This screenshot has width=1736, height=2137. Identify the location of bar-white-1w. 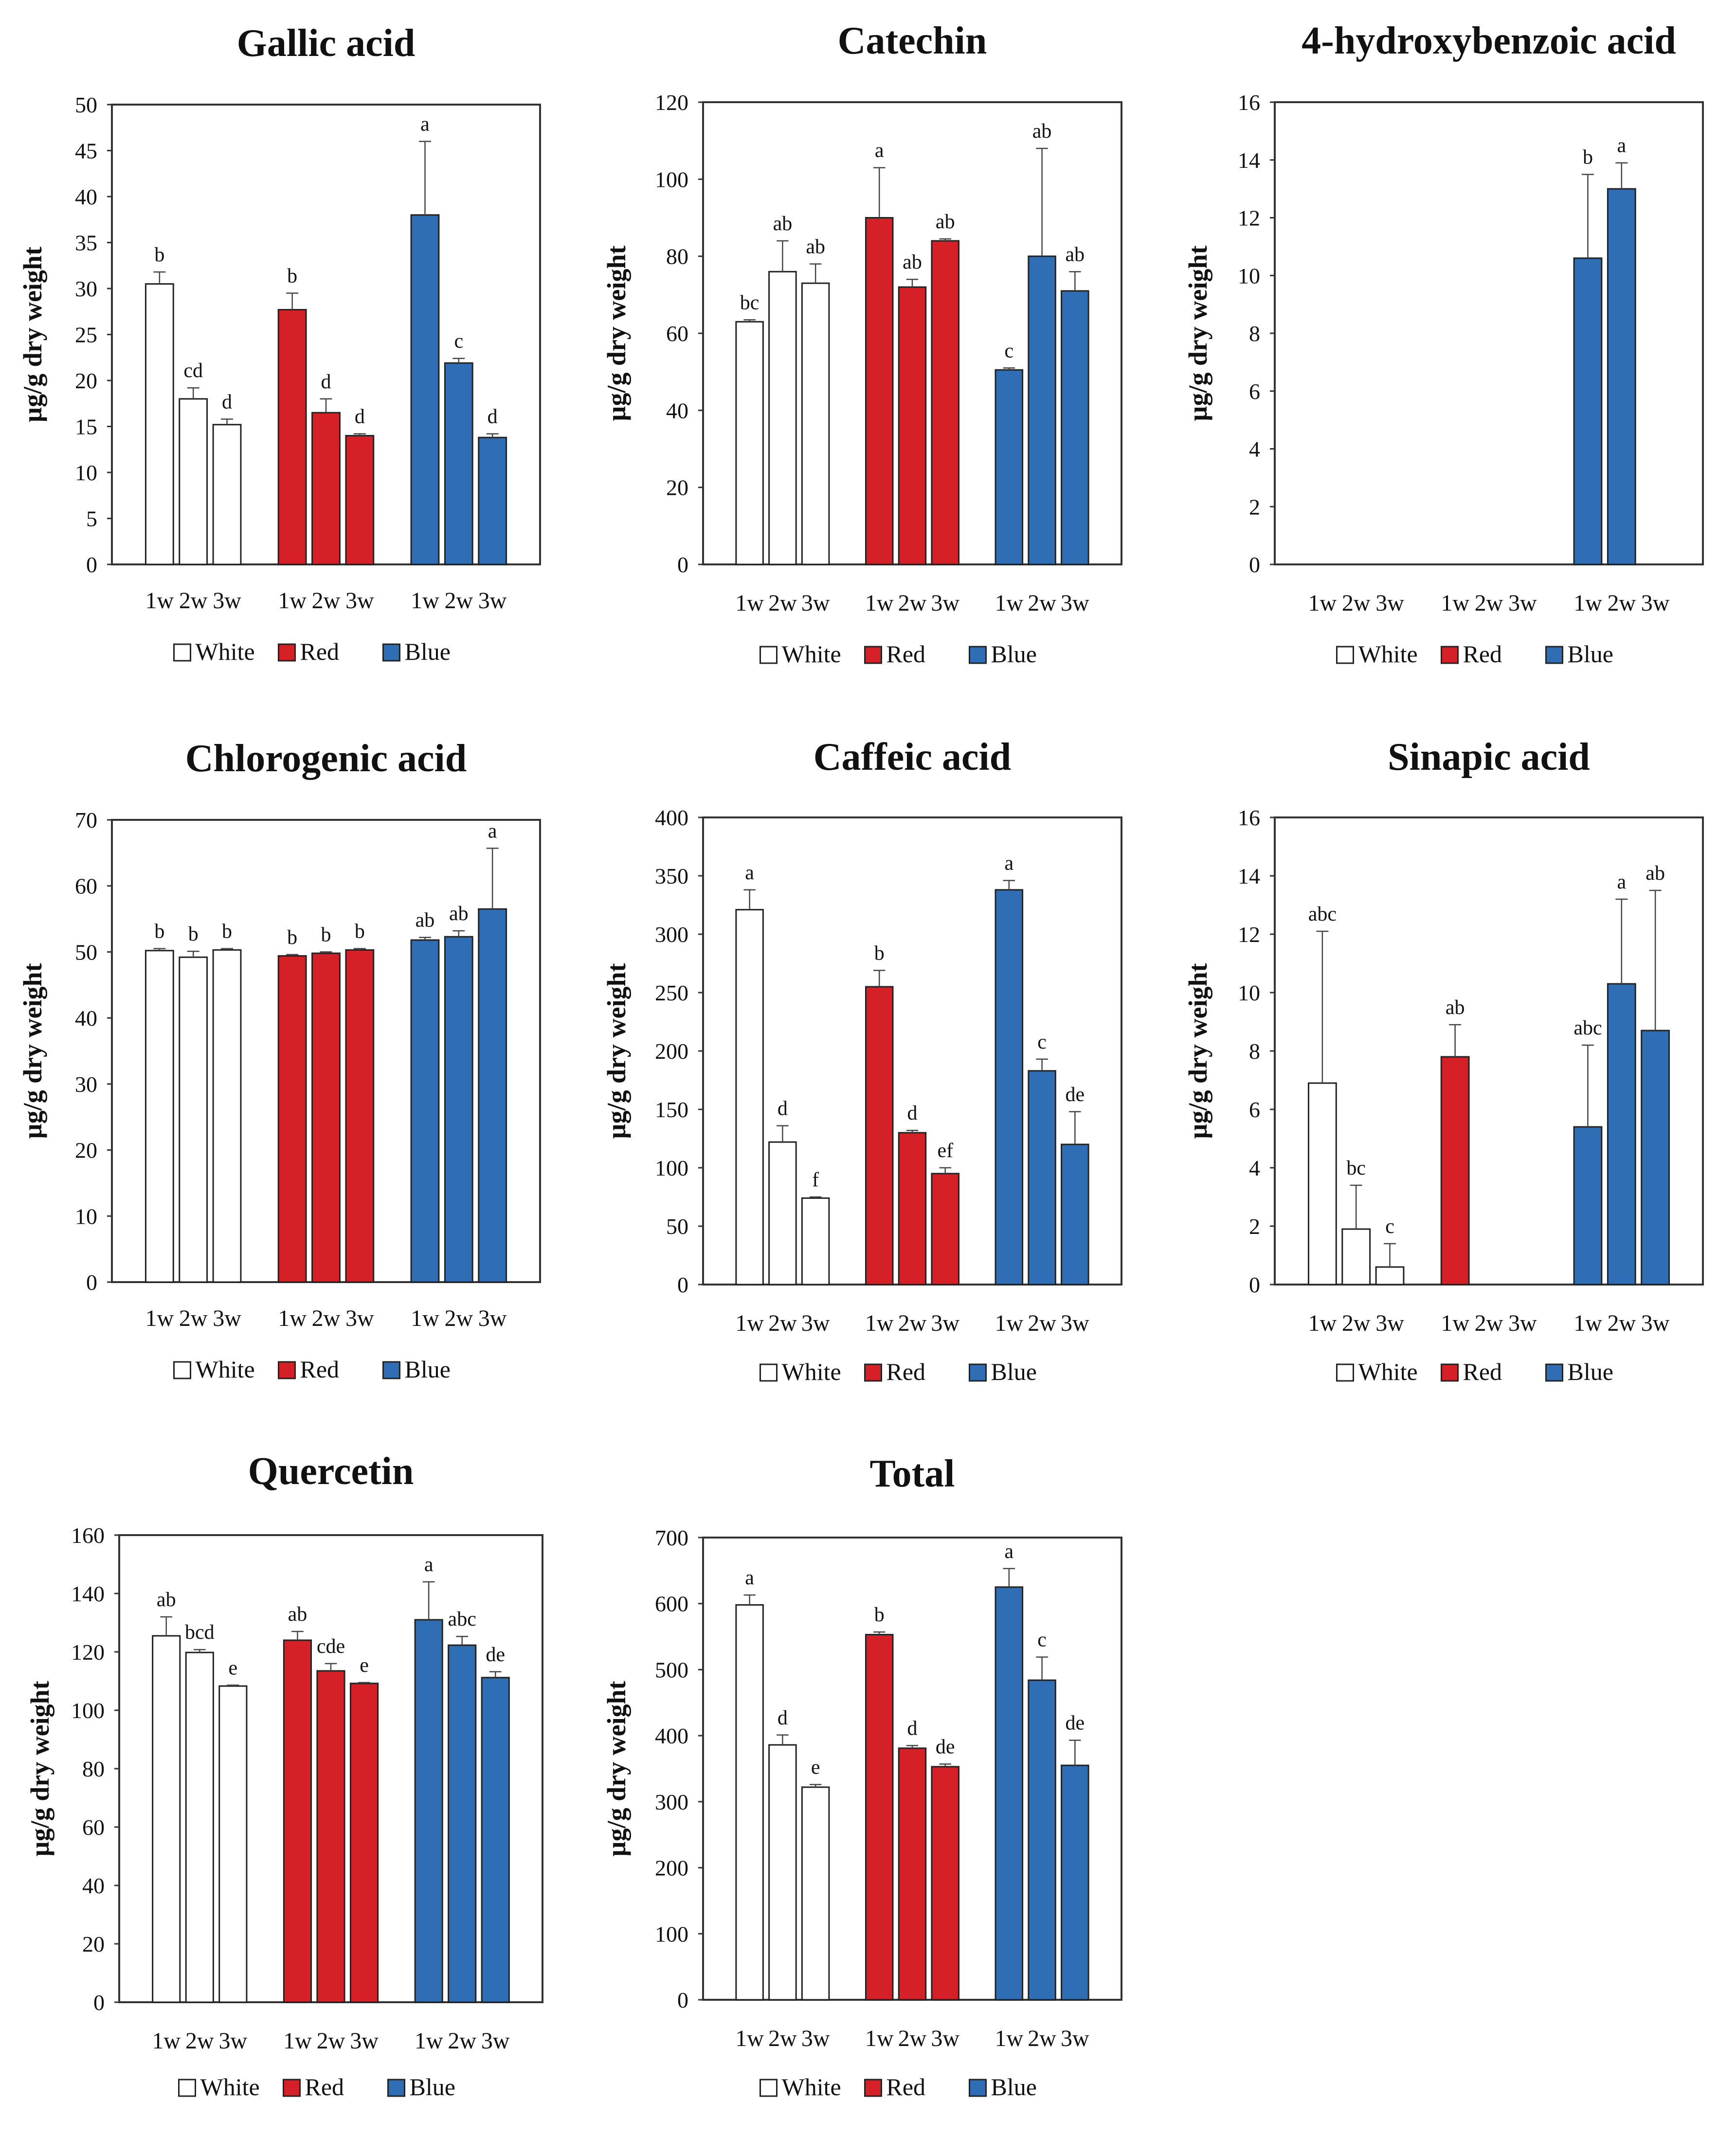
(750, 1097).